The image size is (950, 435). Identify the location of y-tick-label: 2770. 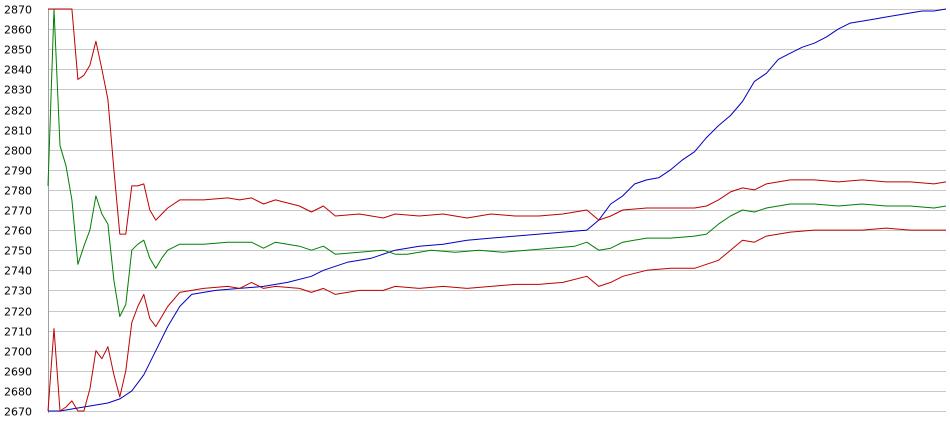
(18, 211).